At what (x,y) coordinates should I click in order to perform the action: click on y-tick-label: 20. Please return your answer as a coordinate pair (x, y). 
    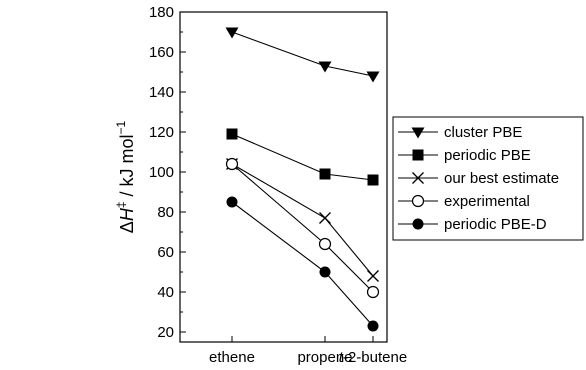
    Looking at the image, I should click on (165, 332).